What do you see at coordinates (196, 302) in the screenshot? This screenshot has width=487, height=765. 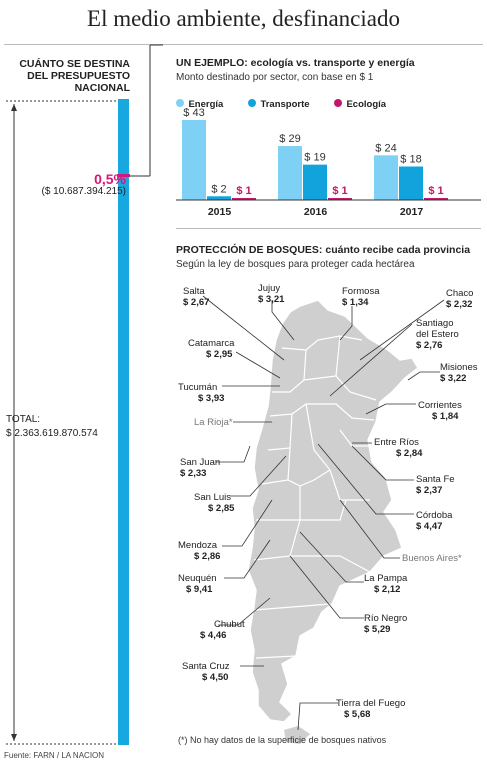 I see `province-value: $ 2,67` at bounding box center [196, 302].